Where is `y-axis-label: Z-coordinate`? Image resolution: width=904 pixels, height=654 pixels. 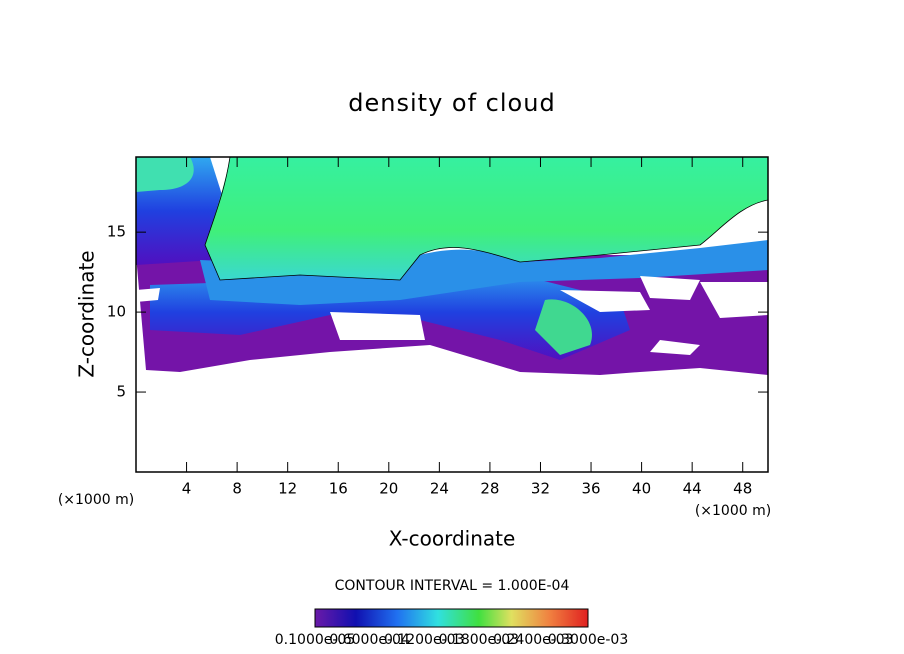 y-axis-label: Z-coordinate is located at coordinates (87, 313).